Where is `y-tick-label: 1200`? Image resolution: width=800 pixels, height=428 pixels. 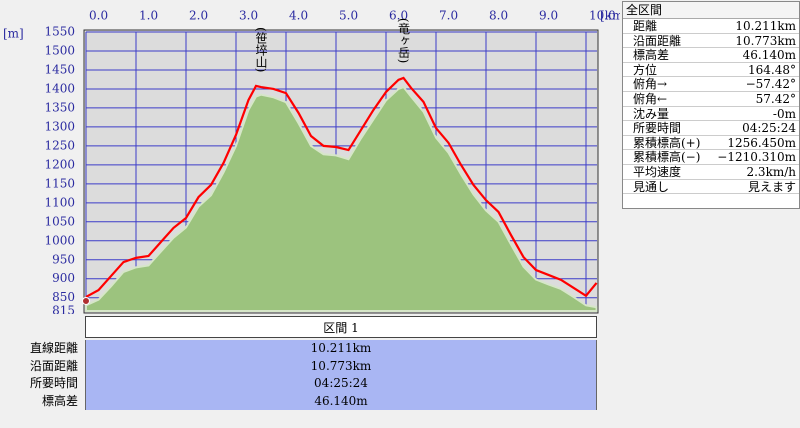 y-tick-label: 1200 is located at coordinates (59, 164).